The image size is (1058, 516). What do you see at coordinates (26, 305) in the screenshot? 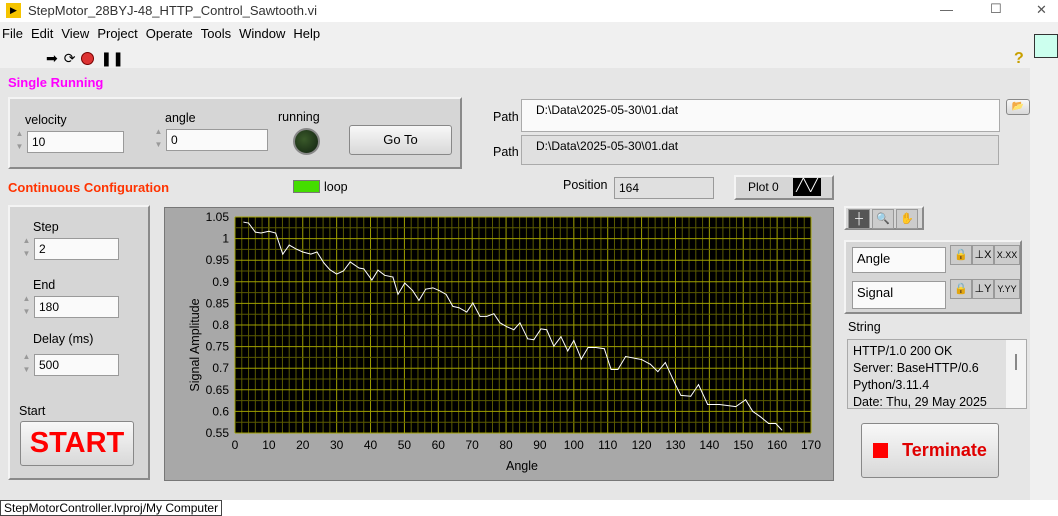
I see `end-stepper: ▲ ▼` at bounding box center [26, 305].